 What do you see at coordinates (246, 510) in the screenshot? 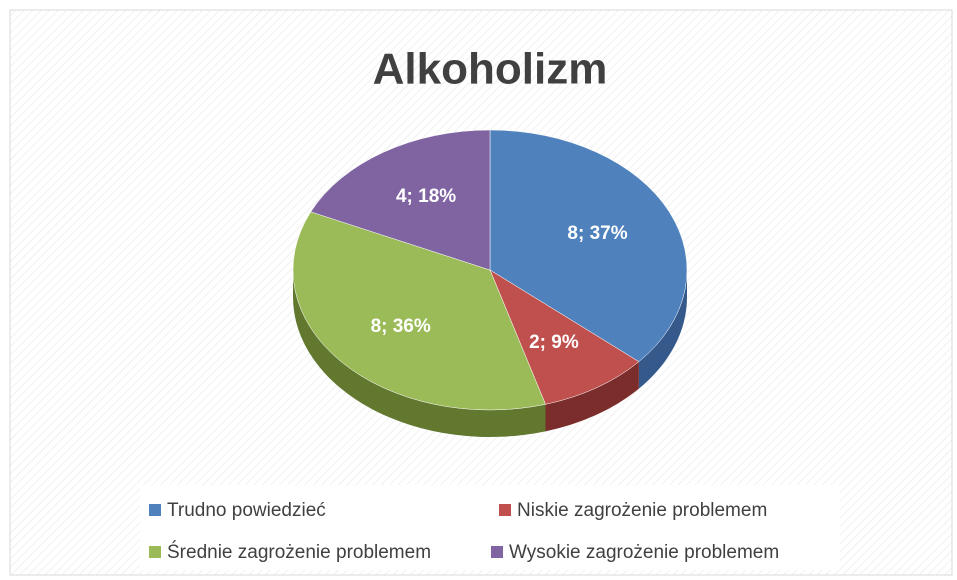
I see `legend-label: Trudno powiedzieć` at bounding box center [246, 510].